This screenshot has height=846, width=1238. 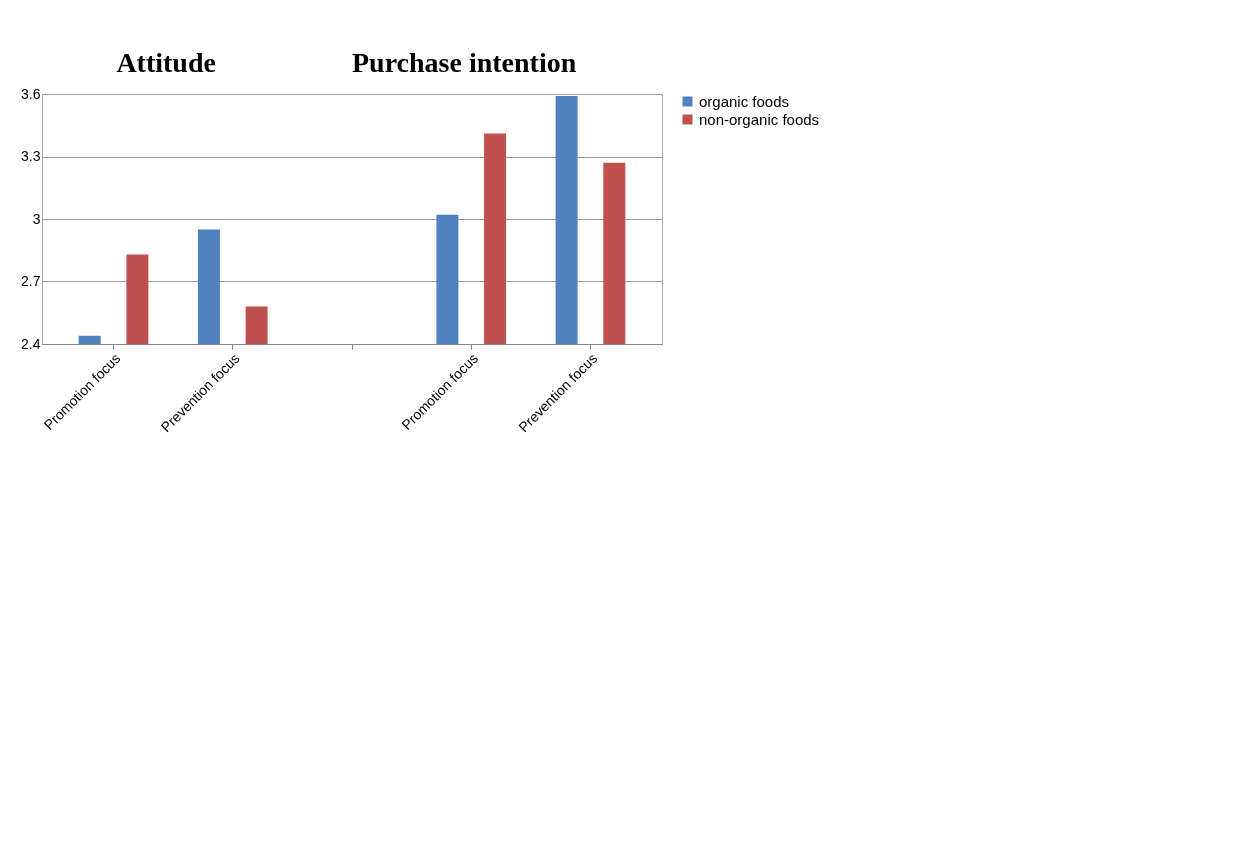 I want to click on y-tick-label: 3, so click(x=36, y=218).